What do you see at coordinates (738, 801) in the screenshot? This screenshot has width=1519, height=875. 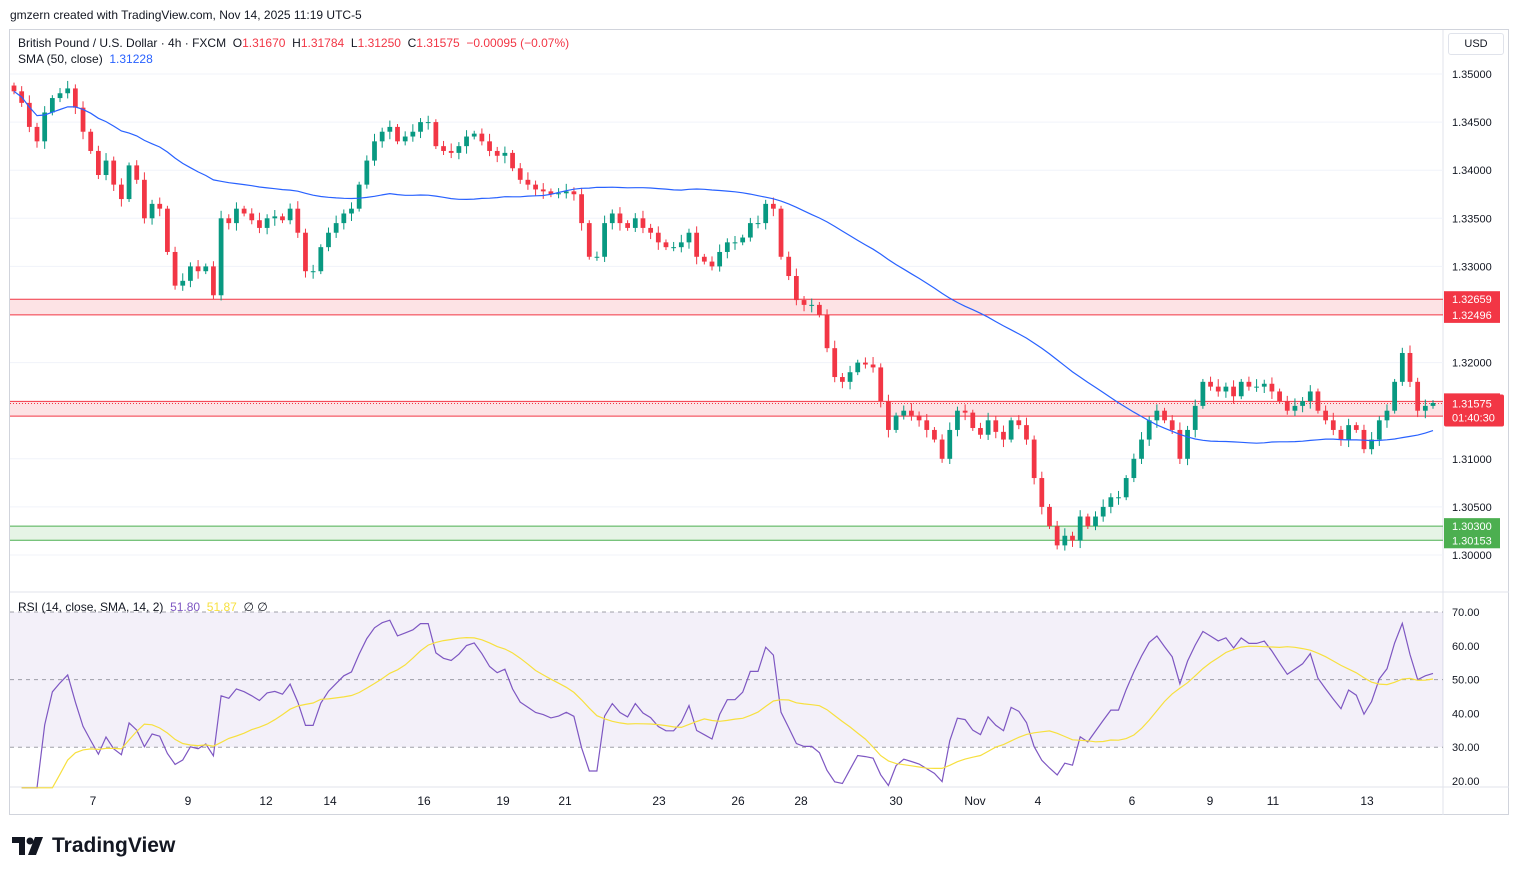 I see `time-tick-label: 26` at bounding box center [738, 801].